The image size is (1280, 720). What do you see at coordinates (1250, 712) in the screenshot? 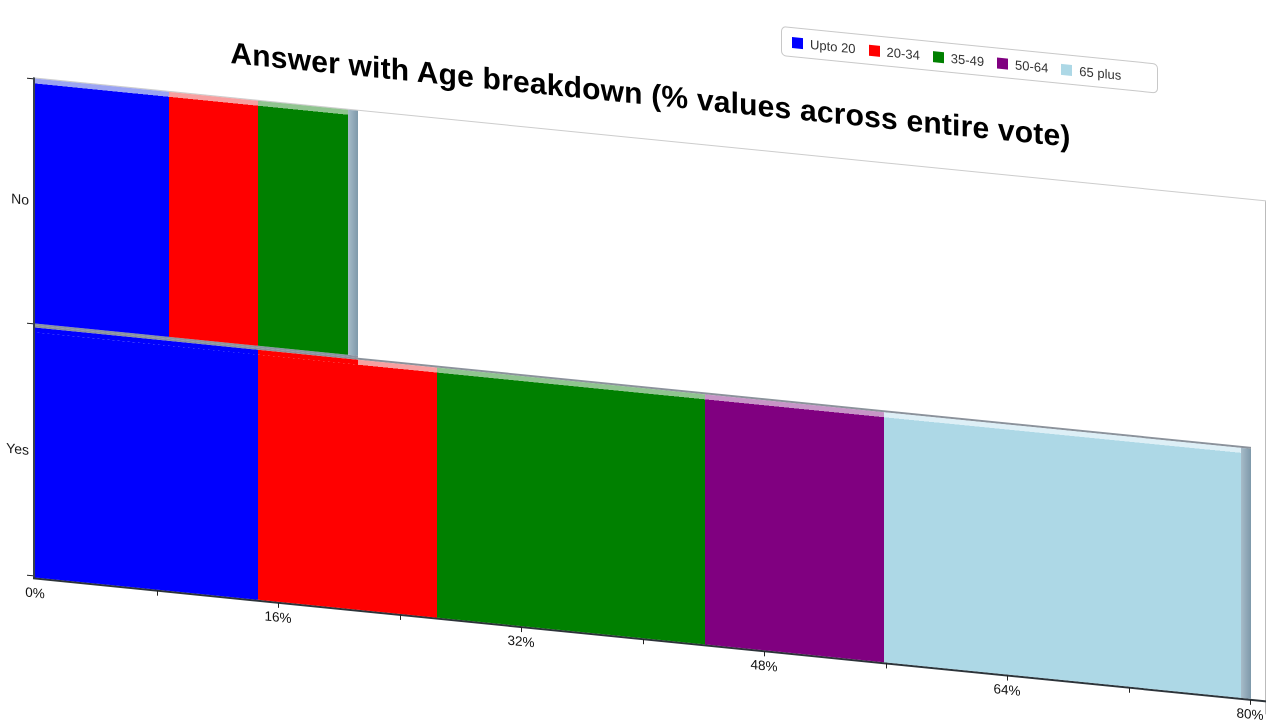
I see `x-axis-tick-label: 80%` at bounding box center [1250, 712].